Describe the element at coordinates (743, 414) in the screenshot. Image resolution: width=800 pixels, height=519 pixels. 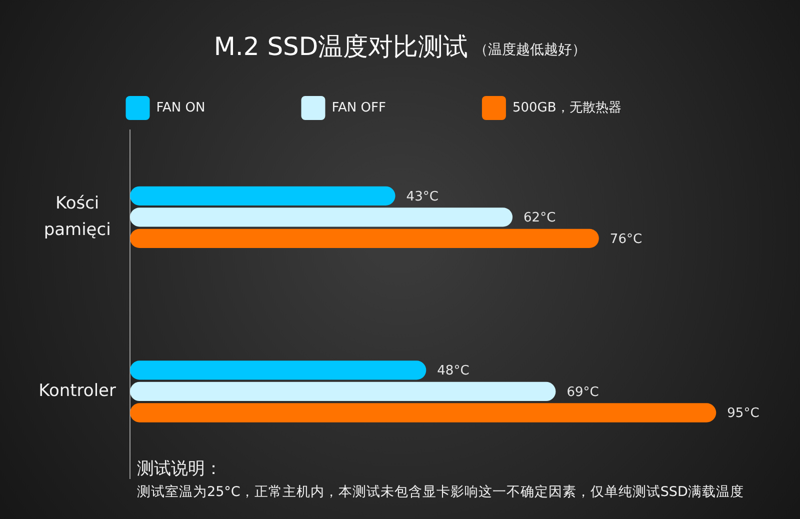
I see `data-label: 95°C` at that location.